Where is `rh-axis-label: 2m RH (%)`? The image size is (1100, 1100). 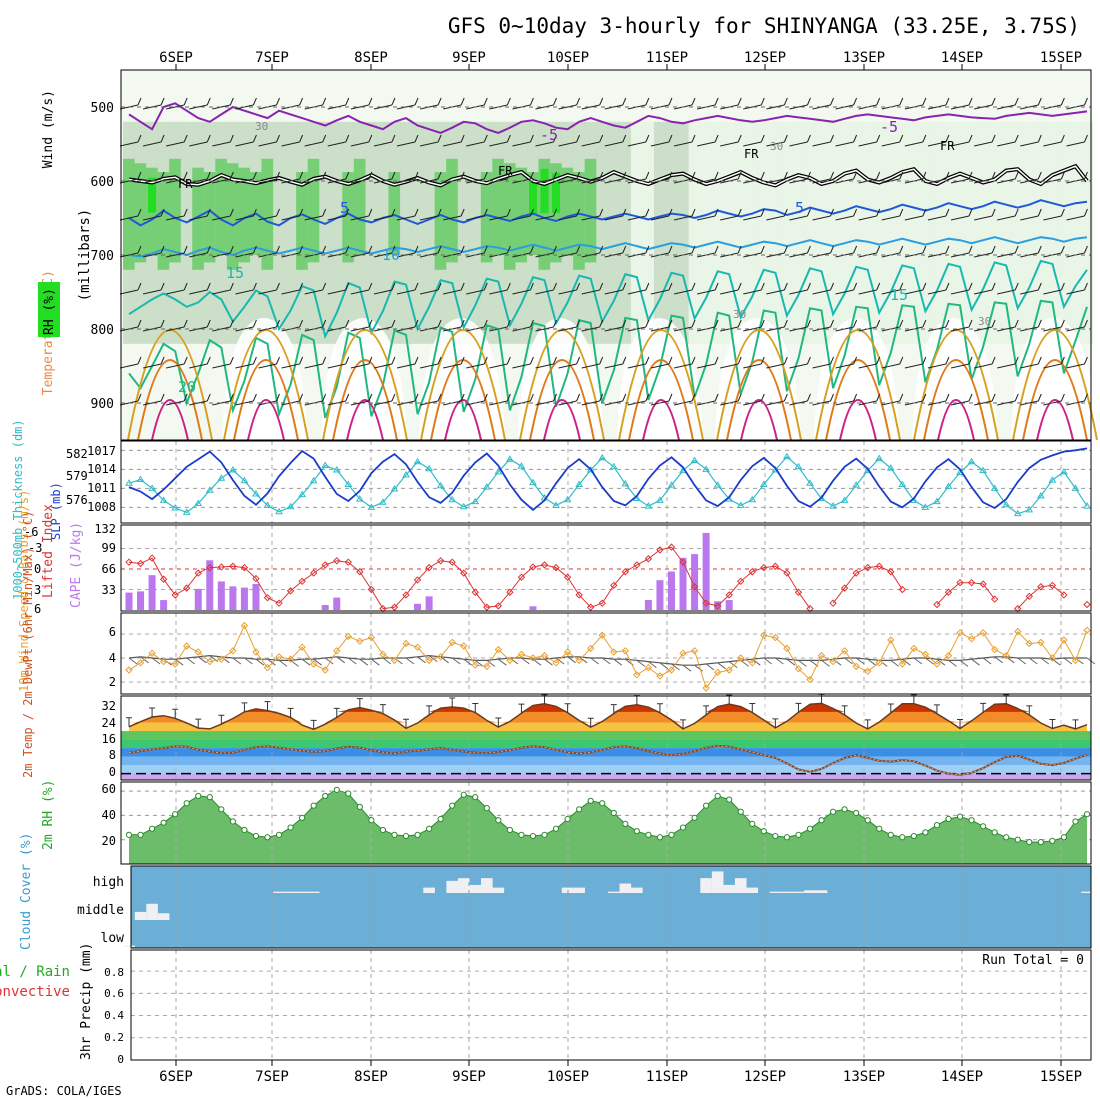
rh-axis-label: 2m RH (%) is located at coordinates (48, 815).